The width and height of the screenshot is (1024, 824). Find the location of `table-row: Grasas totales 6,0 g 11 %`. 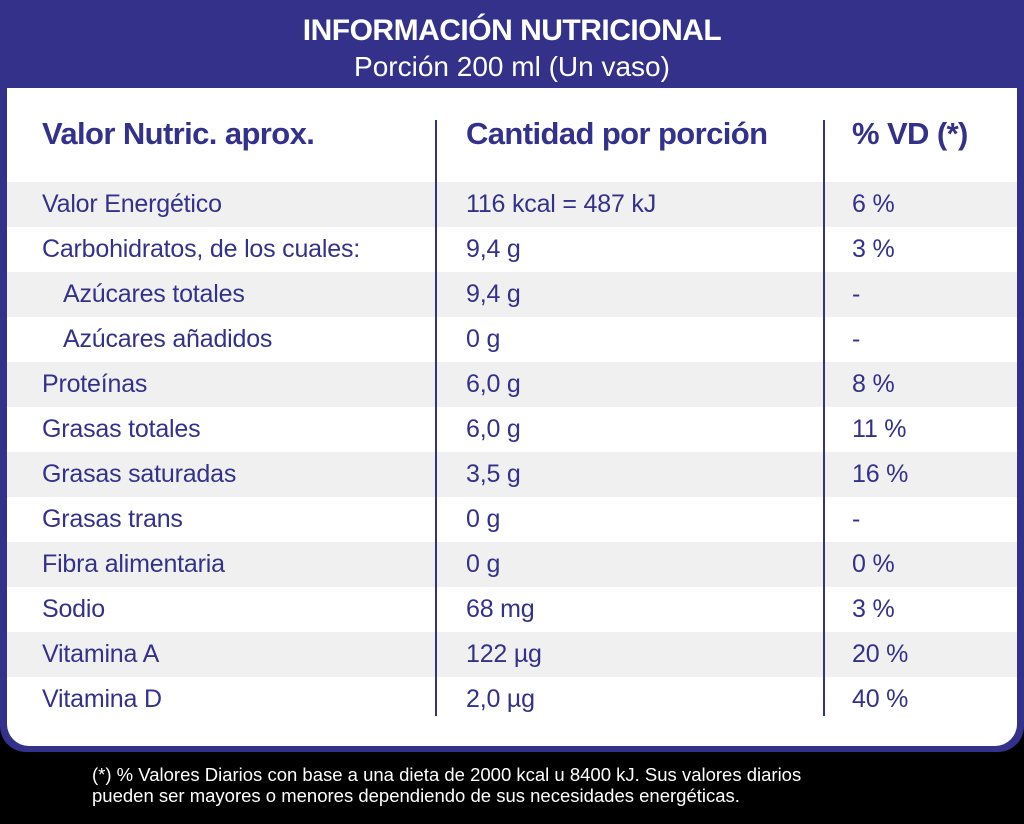

table-row: Grasas totales 6,0 g 11 % is located at coordinates (512, 429).